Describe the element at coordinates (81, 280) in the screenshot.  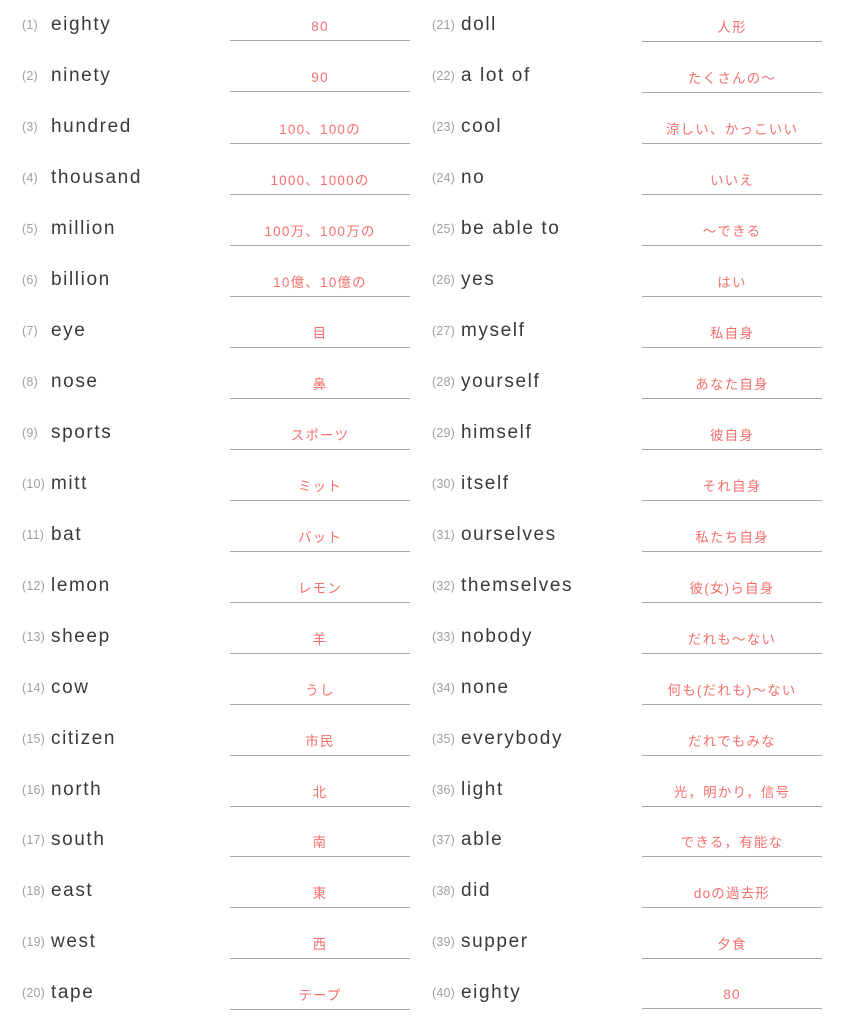
I see `english-word: billion` at that location.